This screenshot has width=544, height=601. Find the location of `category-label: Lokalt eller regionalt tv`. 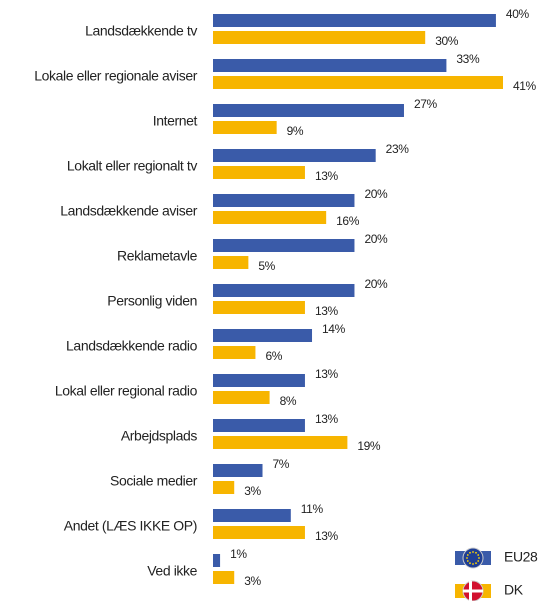

category-label: Lokalt eller regionalt tv is located at coordinates (132, 166).